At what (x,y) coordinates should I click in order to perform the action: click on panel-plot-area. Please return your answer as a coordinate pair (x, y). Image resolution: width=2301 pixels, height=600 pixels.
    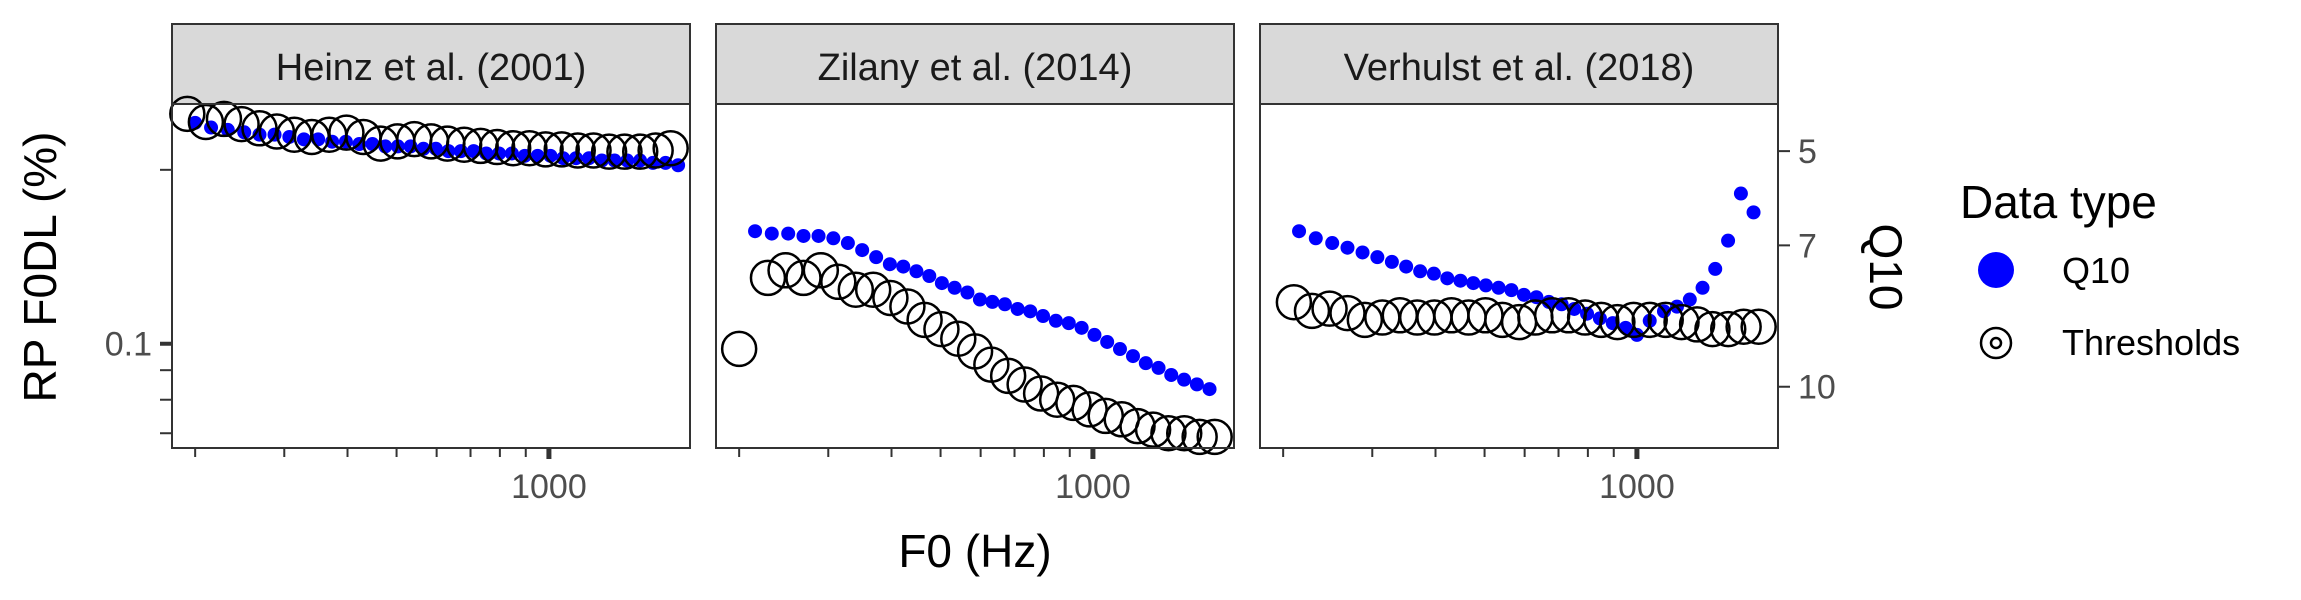
    Looking at the image, I should click on (1519, 276).